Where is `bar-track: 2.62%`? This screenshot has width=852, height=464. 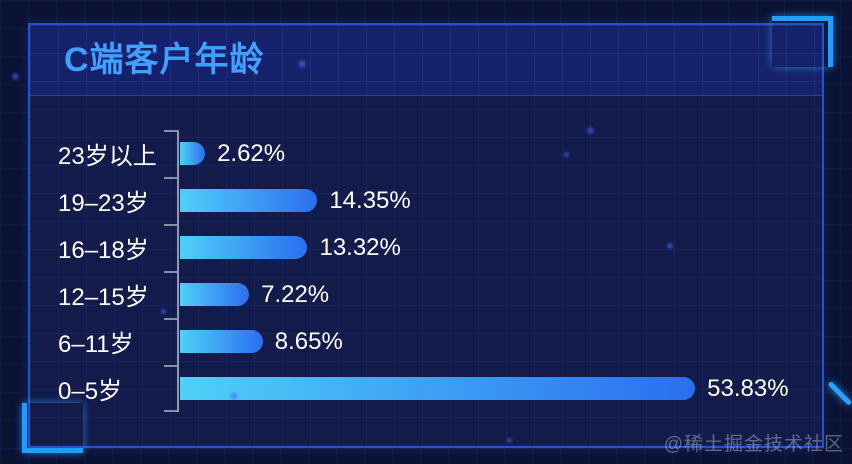 bar-track: 2.62% is located at coordinates (500, 153).